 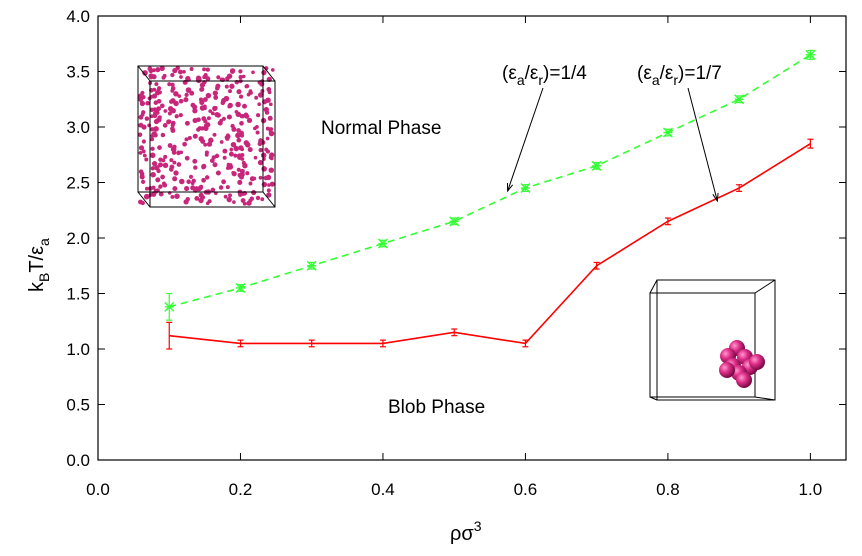 I want to click on y-tick-label: 2.0, so click(x=78, y=238).